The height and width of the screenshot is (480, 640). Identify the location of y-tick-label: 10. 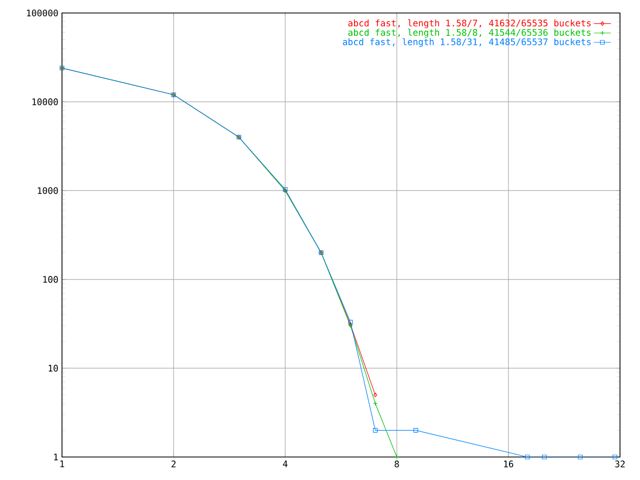
(53, 368).